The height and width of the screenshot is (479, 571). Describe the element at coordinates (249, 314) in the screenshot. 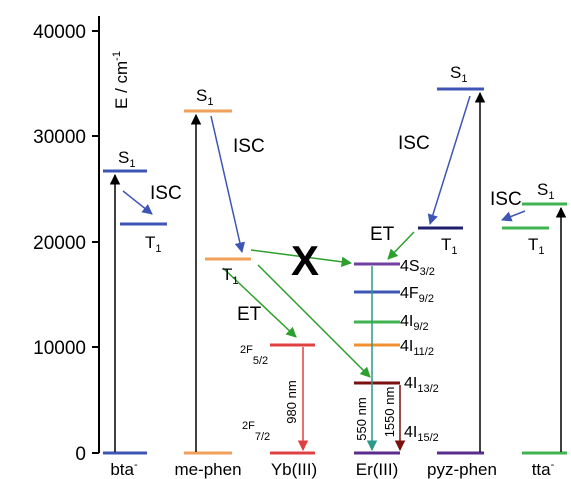

I see `label-mephen-et-yb: ET` at that location.